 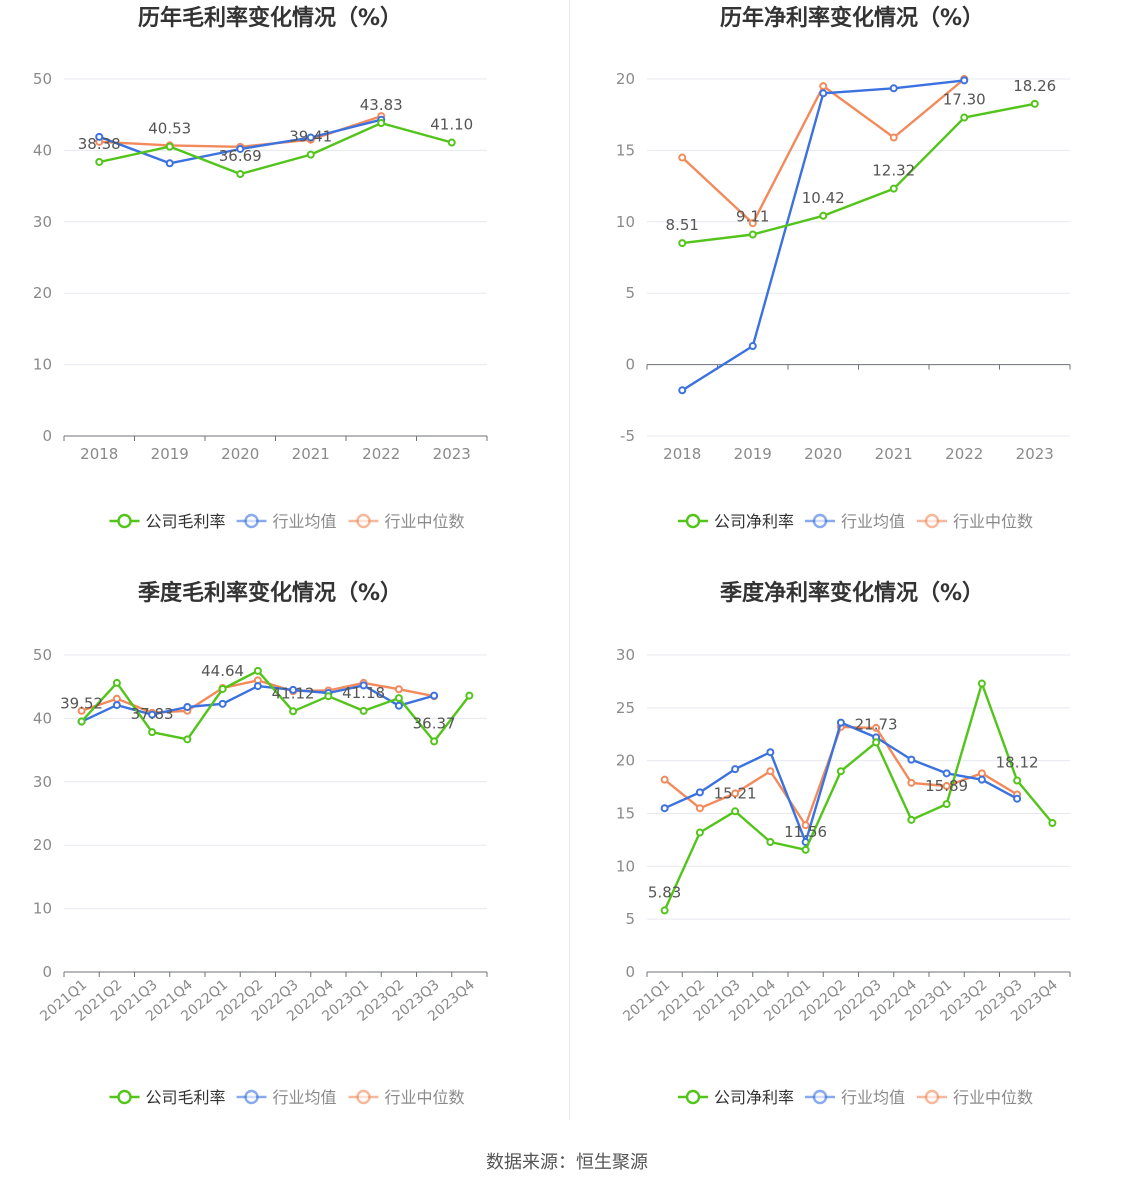 I want to click on data-label: 39.41, so click(x=310, y=137).